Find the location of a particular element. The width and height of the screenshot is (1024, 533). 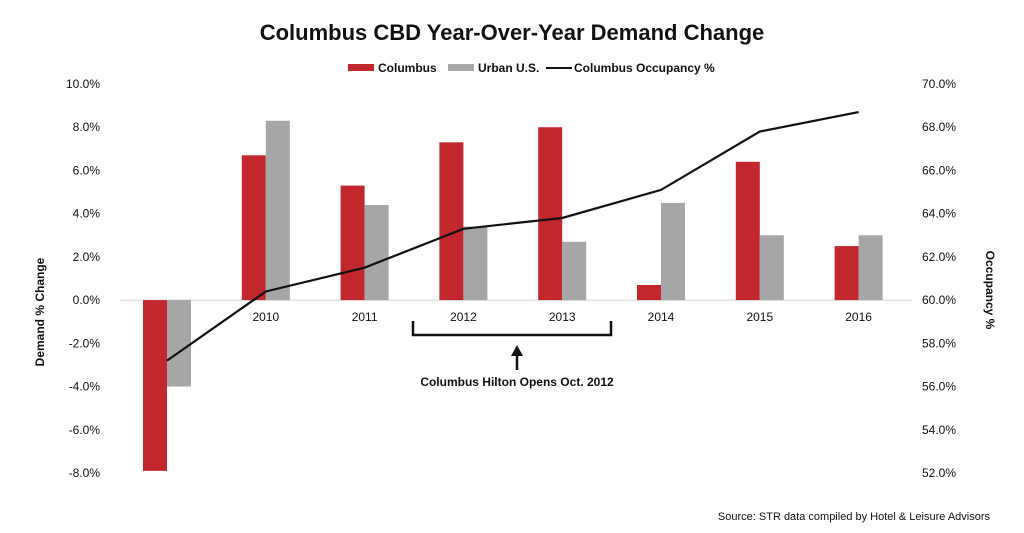

annotation-text: Columbus Hilton Opens Oct. 2012 is located at coordinates (517, 382).